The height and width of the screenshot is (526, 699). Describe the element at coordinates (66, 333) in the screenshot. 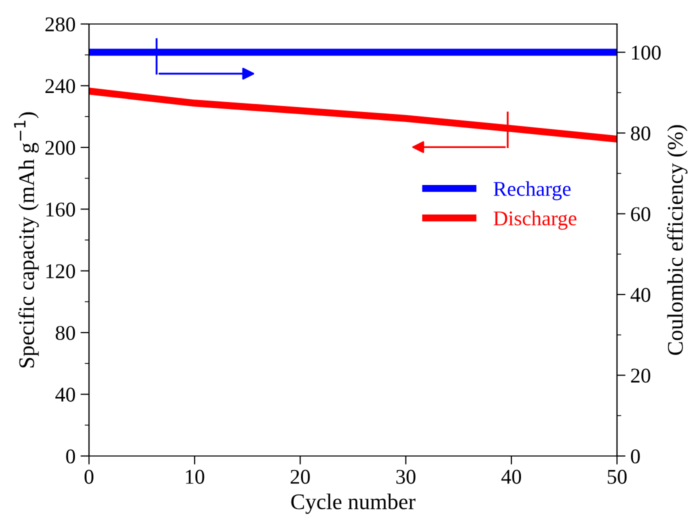

I see `y-tick-label: 80` at that location.